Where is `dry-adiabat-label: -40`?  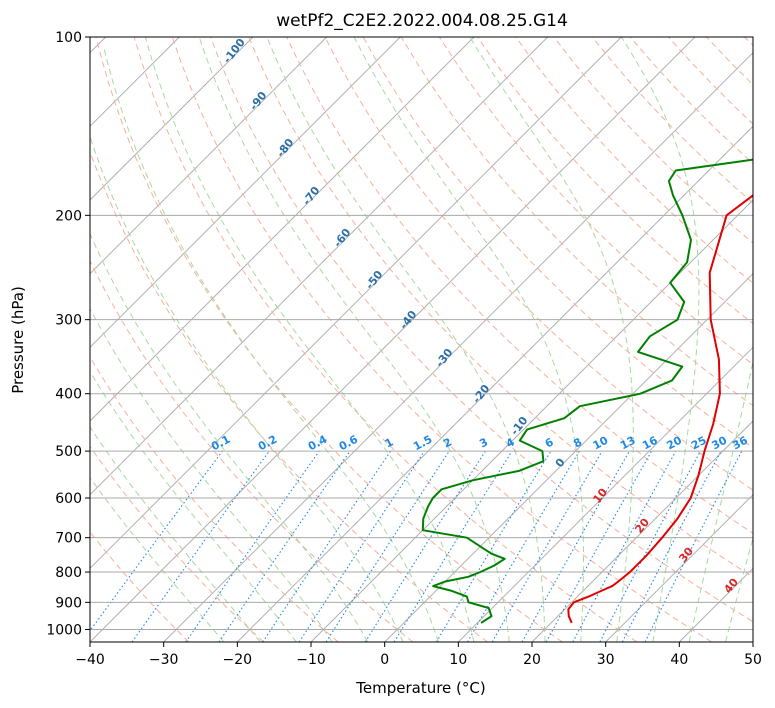 dry-adiabat-label: -40 is located at coordinates (408, 320).